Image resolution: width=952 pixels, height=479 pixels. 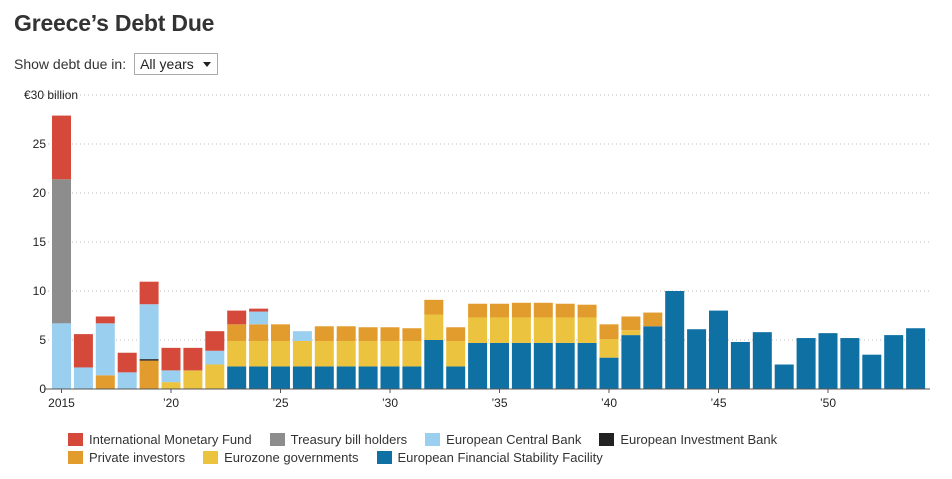 What do you see at coordinates (160, 439) in the screenshot?
I see `legend-item: International Monetary Fund` at bounding box center [160, 439].